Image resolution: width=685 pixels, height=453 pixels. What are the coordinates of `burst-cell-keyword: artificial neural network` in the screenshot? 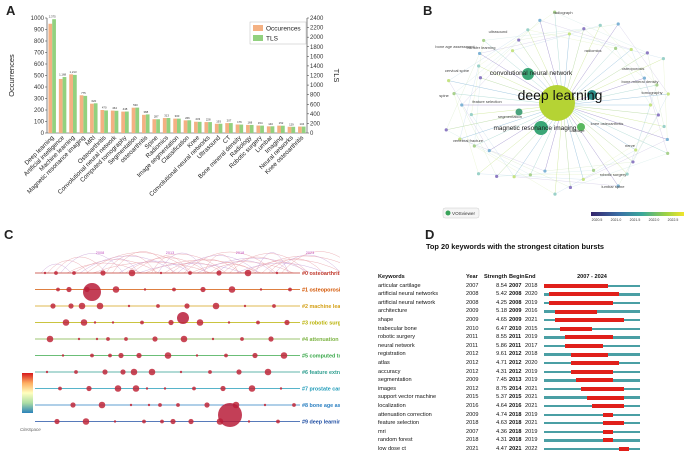 It's located at (407, 302).